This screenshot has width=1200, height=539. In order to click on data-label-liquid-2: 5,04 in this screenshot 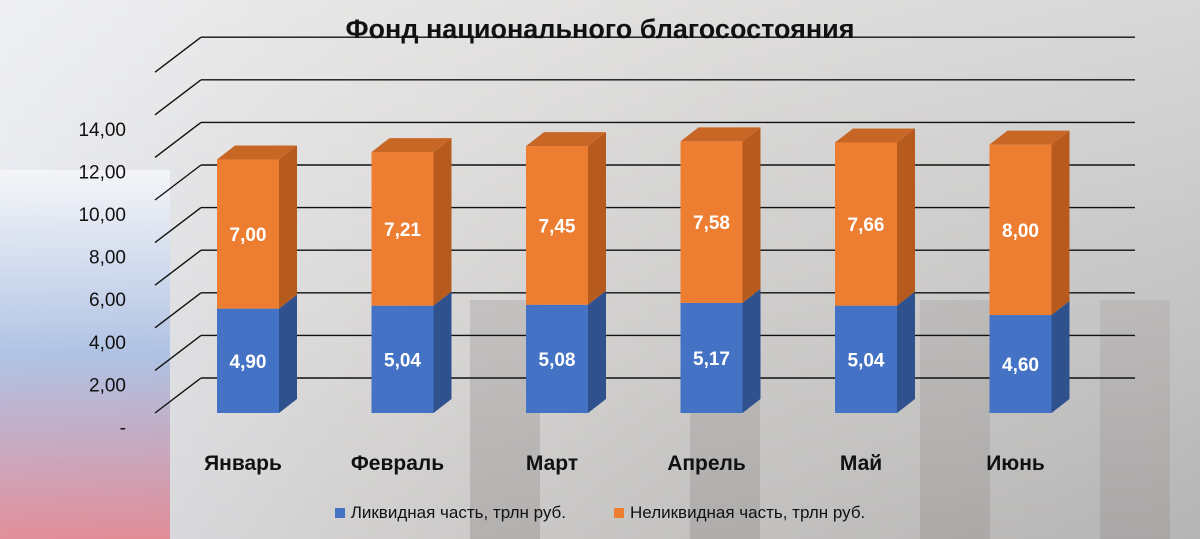, I will do `click(402, 360)`.